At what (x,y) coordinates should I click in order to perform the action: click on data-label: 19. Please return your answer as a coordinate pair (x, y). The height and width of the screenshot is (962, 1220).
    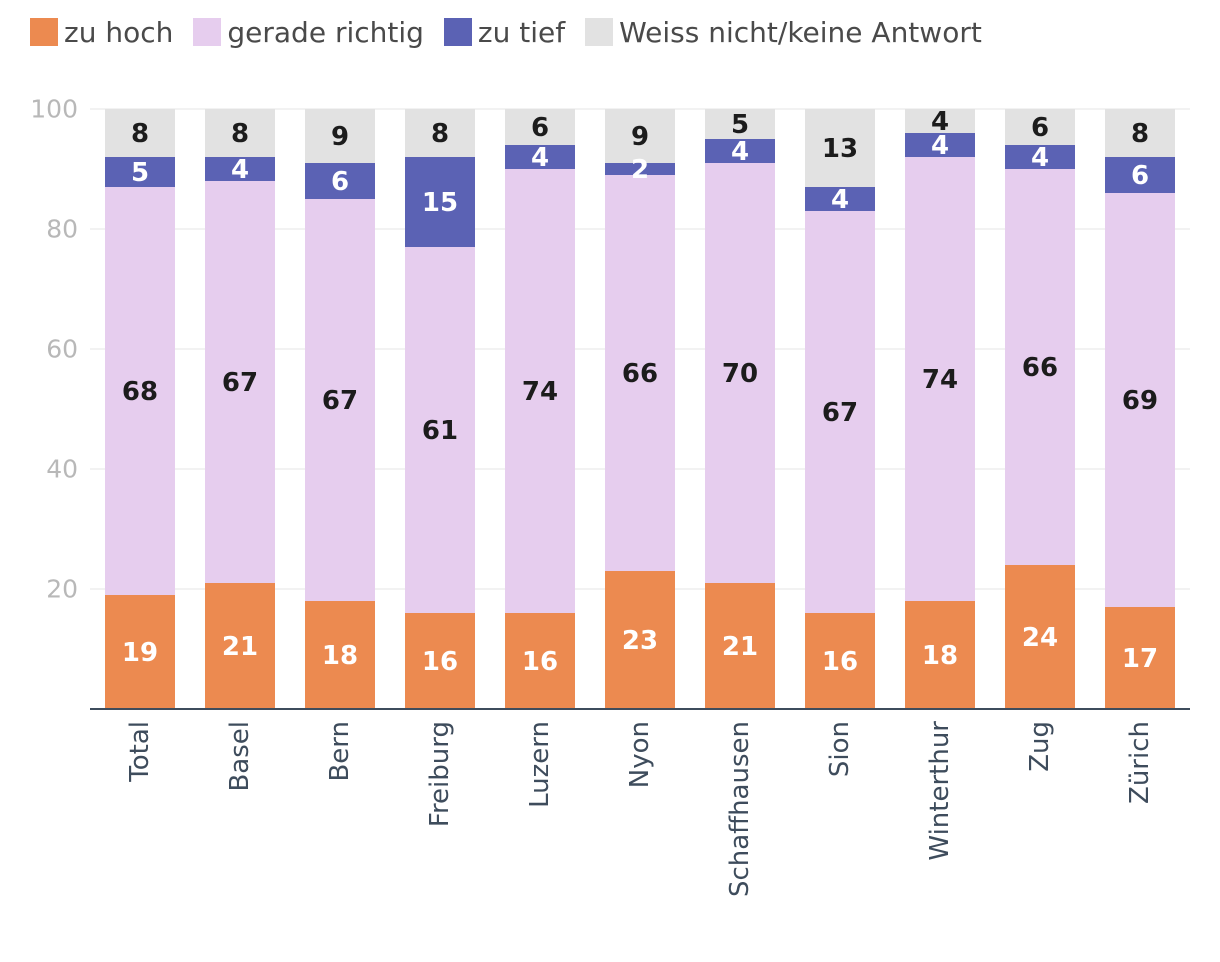
    Looking at the image, I should click on (140, 653).